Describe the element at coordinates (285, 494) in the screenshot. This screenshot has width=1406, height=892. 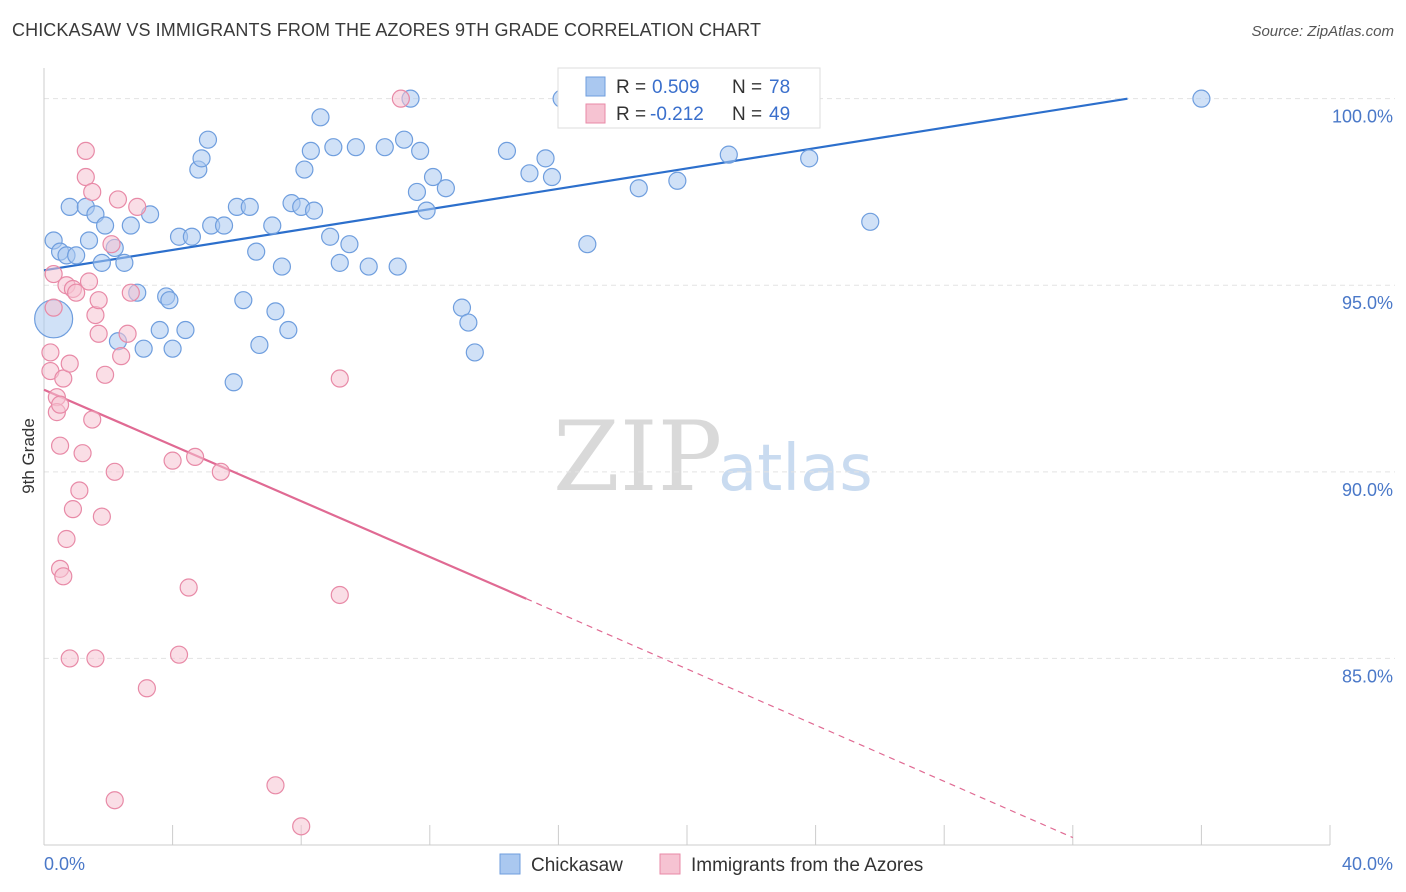
I see `azores-trend-line` at that location.